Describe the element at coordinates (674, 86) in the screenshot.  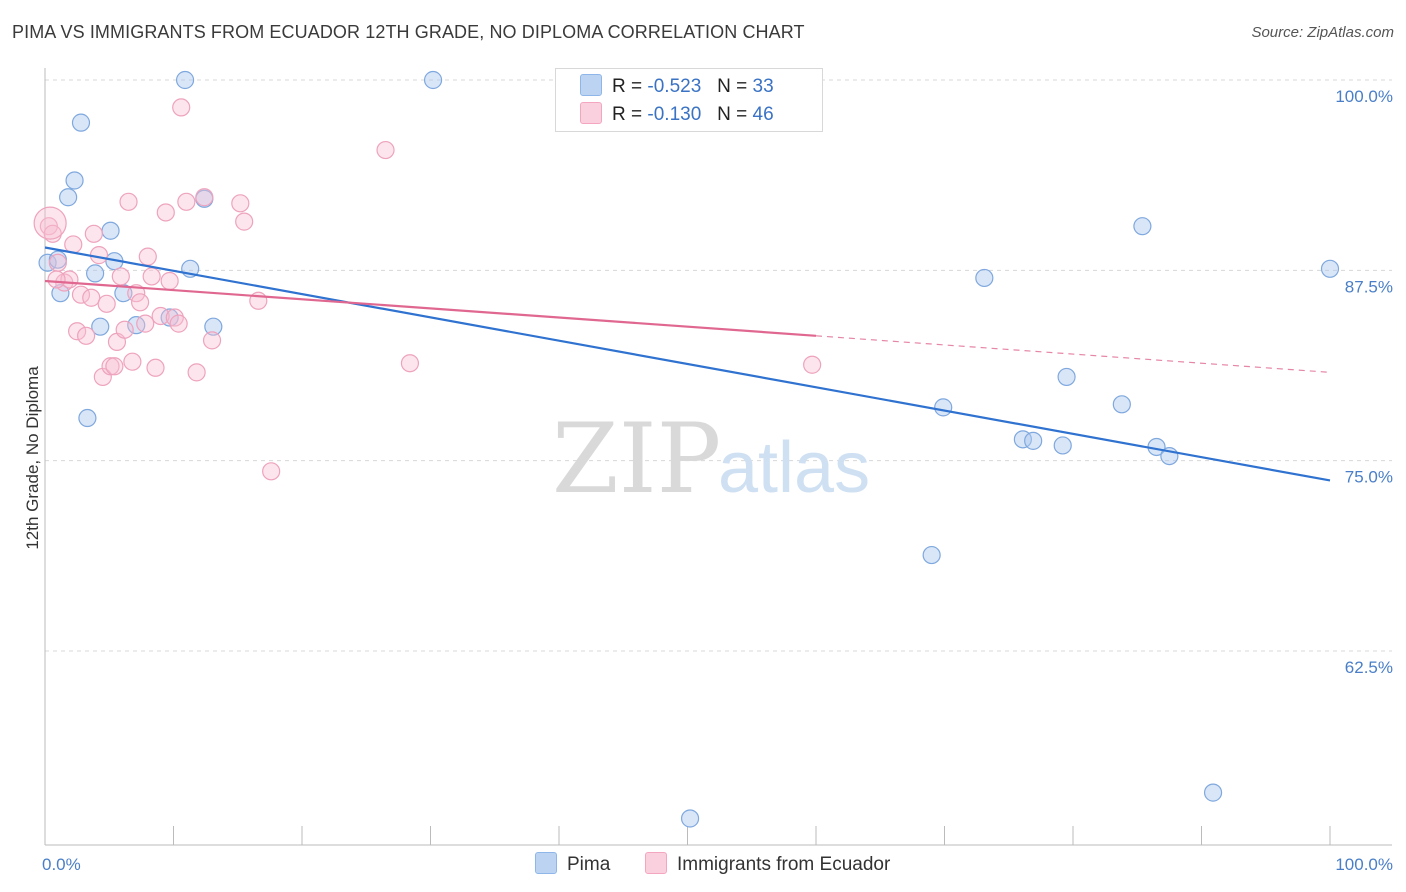
I see `pima-r-value: -0.523` at that location.